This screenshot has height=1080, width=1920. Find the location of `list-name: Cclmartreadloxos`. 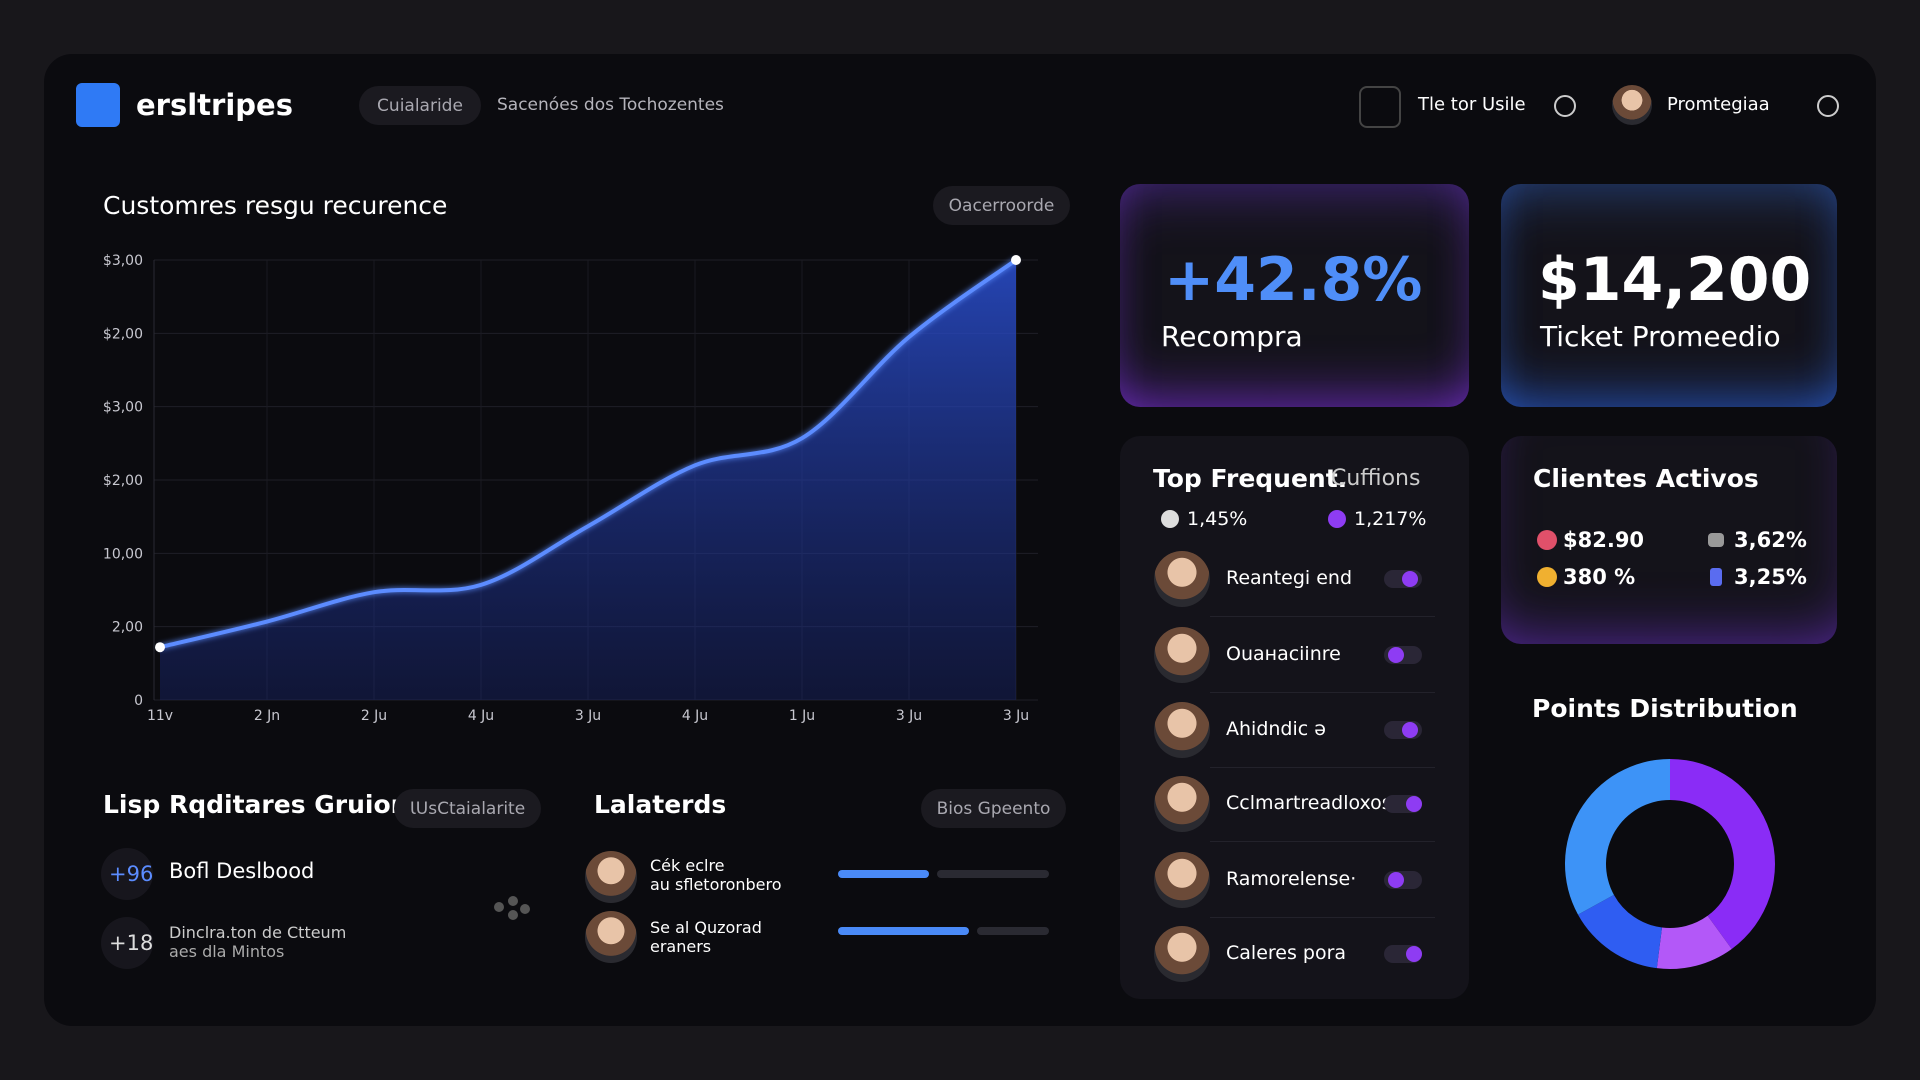

list-name: Cclmartreadloxos is located at coordinates (1309, 803).